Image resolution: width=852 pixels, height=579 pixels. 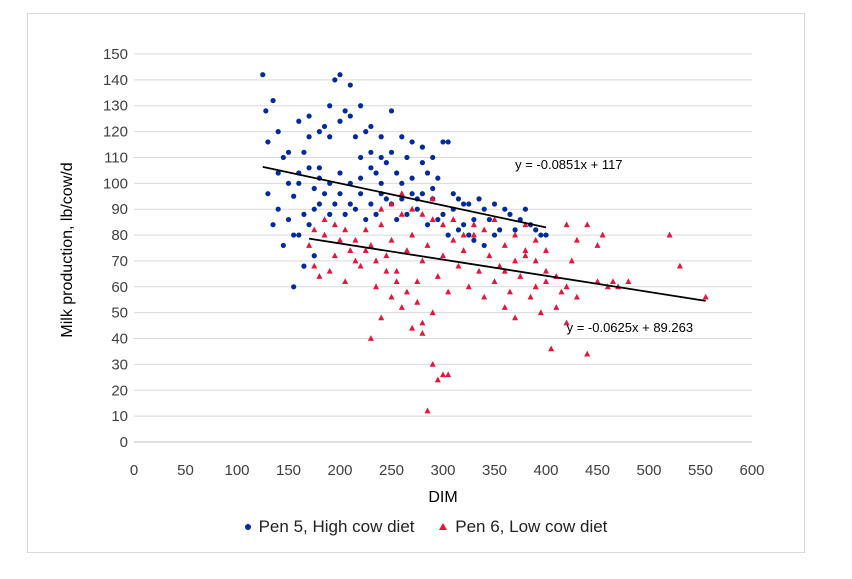 What do you see at coordinates (484, 233) in the screenshot?
I see `trendlines` at bounding box center [484, 233].